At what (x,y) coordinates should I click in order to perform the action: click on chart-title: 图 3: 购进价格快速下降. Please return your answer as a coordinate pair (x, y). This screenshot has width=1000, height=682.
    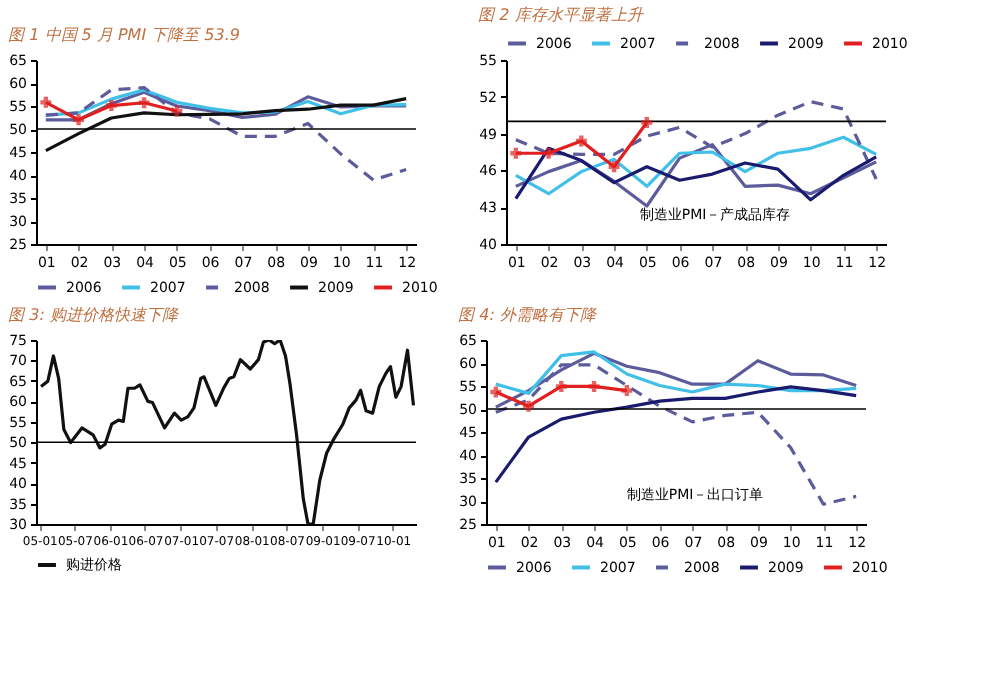
    Looking at the image, I should click on (94, 315).